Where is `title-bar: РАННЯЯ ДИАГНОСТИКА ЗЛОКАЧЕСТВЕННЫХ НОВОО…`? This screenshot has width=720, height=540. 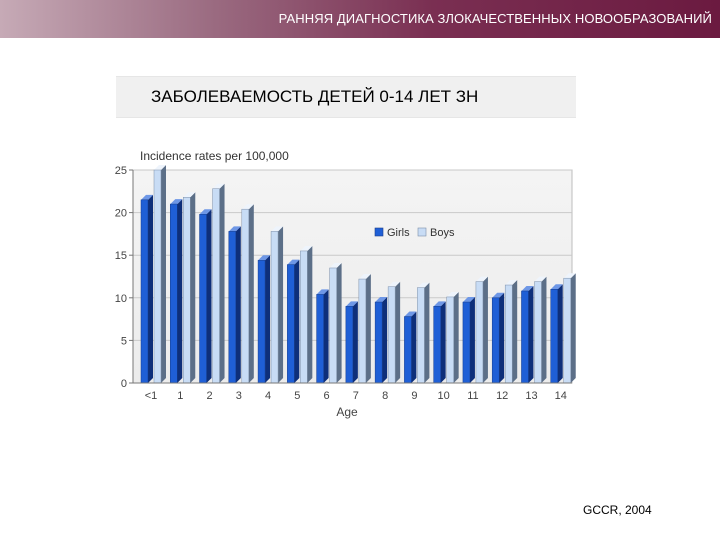
title-bar: РАННЯЯ ДИАГНОСТИКА ЗЛОКАЧЕСТВЕННЫХ НОВОО… is located at coordinates (360, 19).